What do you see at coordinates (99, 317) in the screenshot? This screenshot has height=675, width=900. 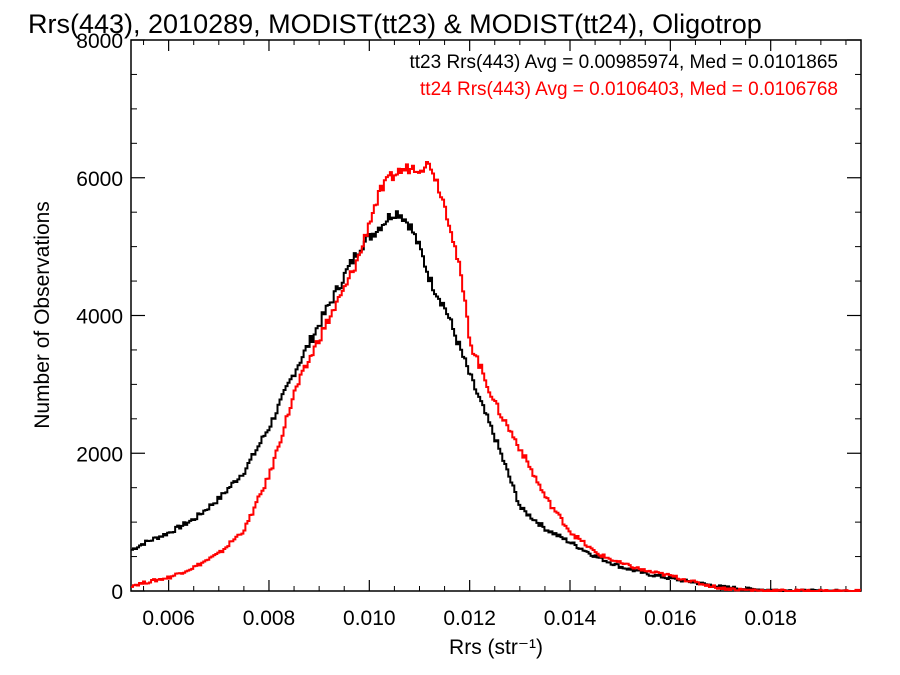 I see `y-tick-label: 4000` at bounding box center [99, 317].